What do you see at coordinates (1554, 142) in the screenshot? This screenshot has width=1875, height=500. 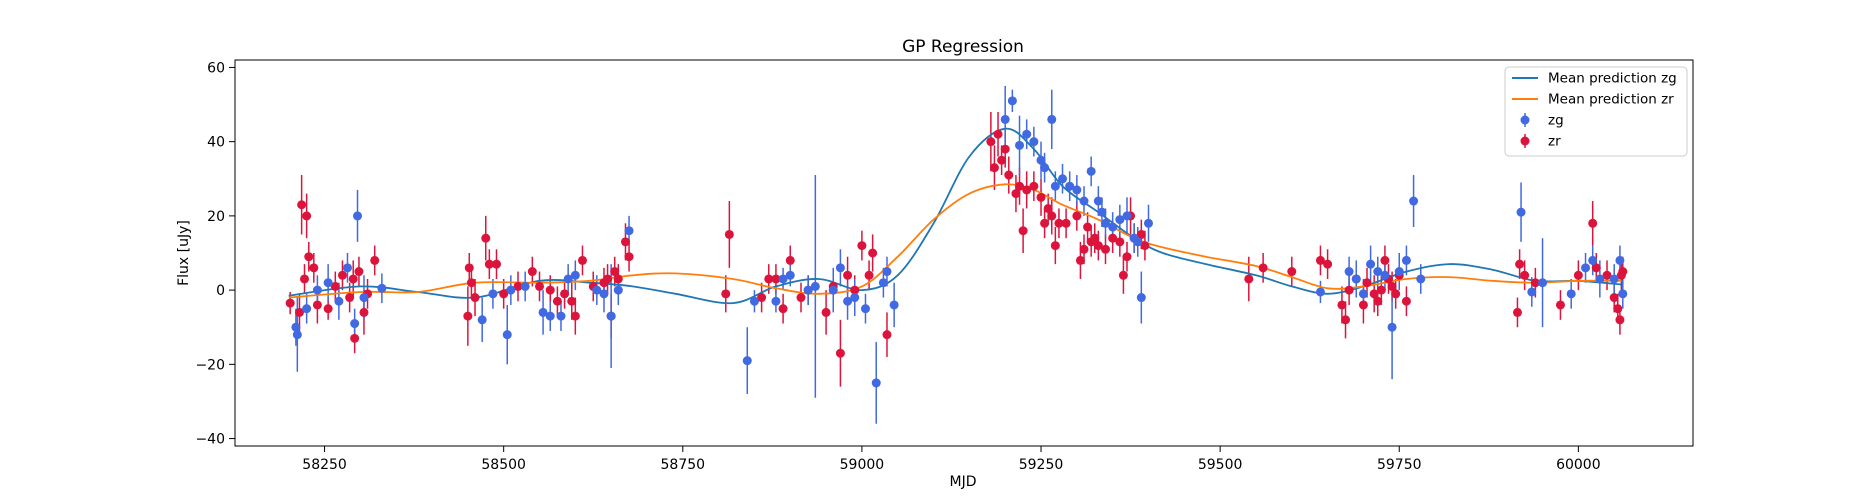 I see `legend-label-zr: zr` at bounding box center [1554, 142].